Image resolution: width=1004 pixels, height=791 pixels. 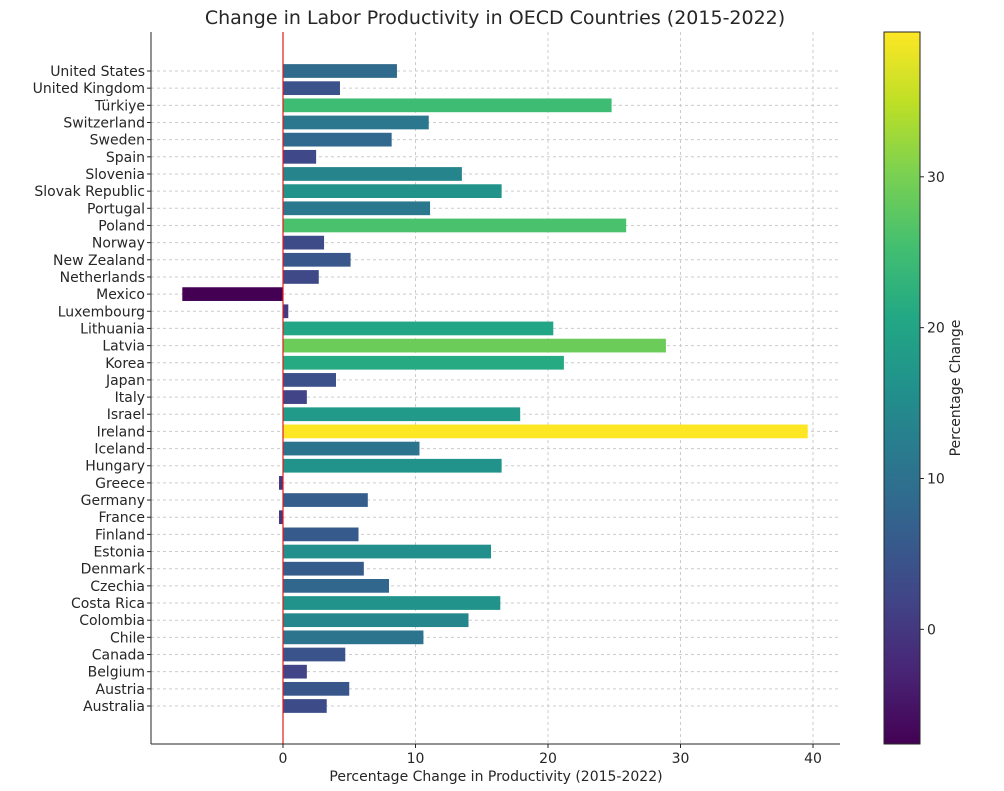 I want to click on colorbar: 0 10 20 30 Percentage Change, so click(x=923, y=388).